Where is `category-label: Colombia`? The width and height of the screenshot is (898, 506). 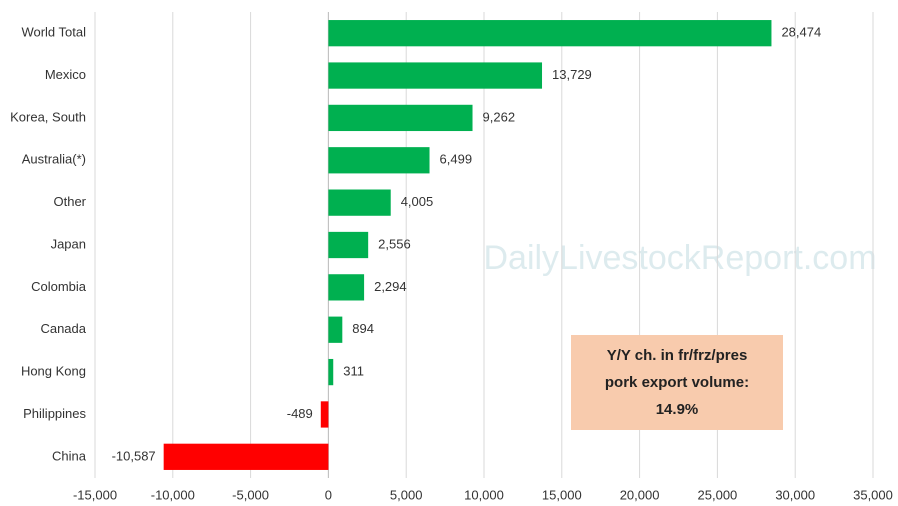 category-label: Colombia is located at coordinates (59, 286).